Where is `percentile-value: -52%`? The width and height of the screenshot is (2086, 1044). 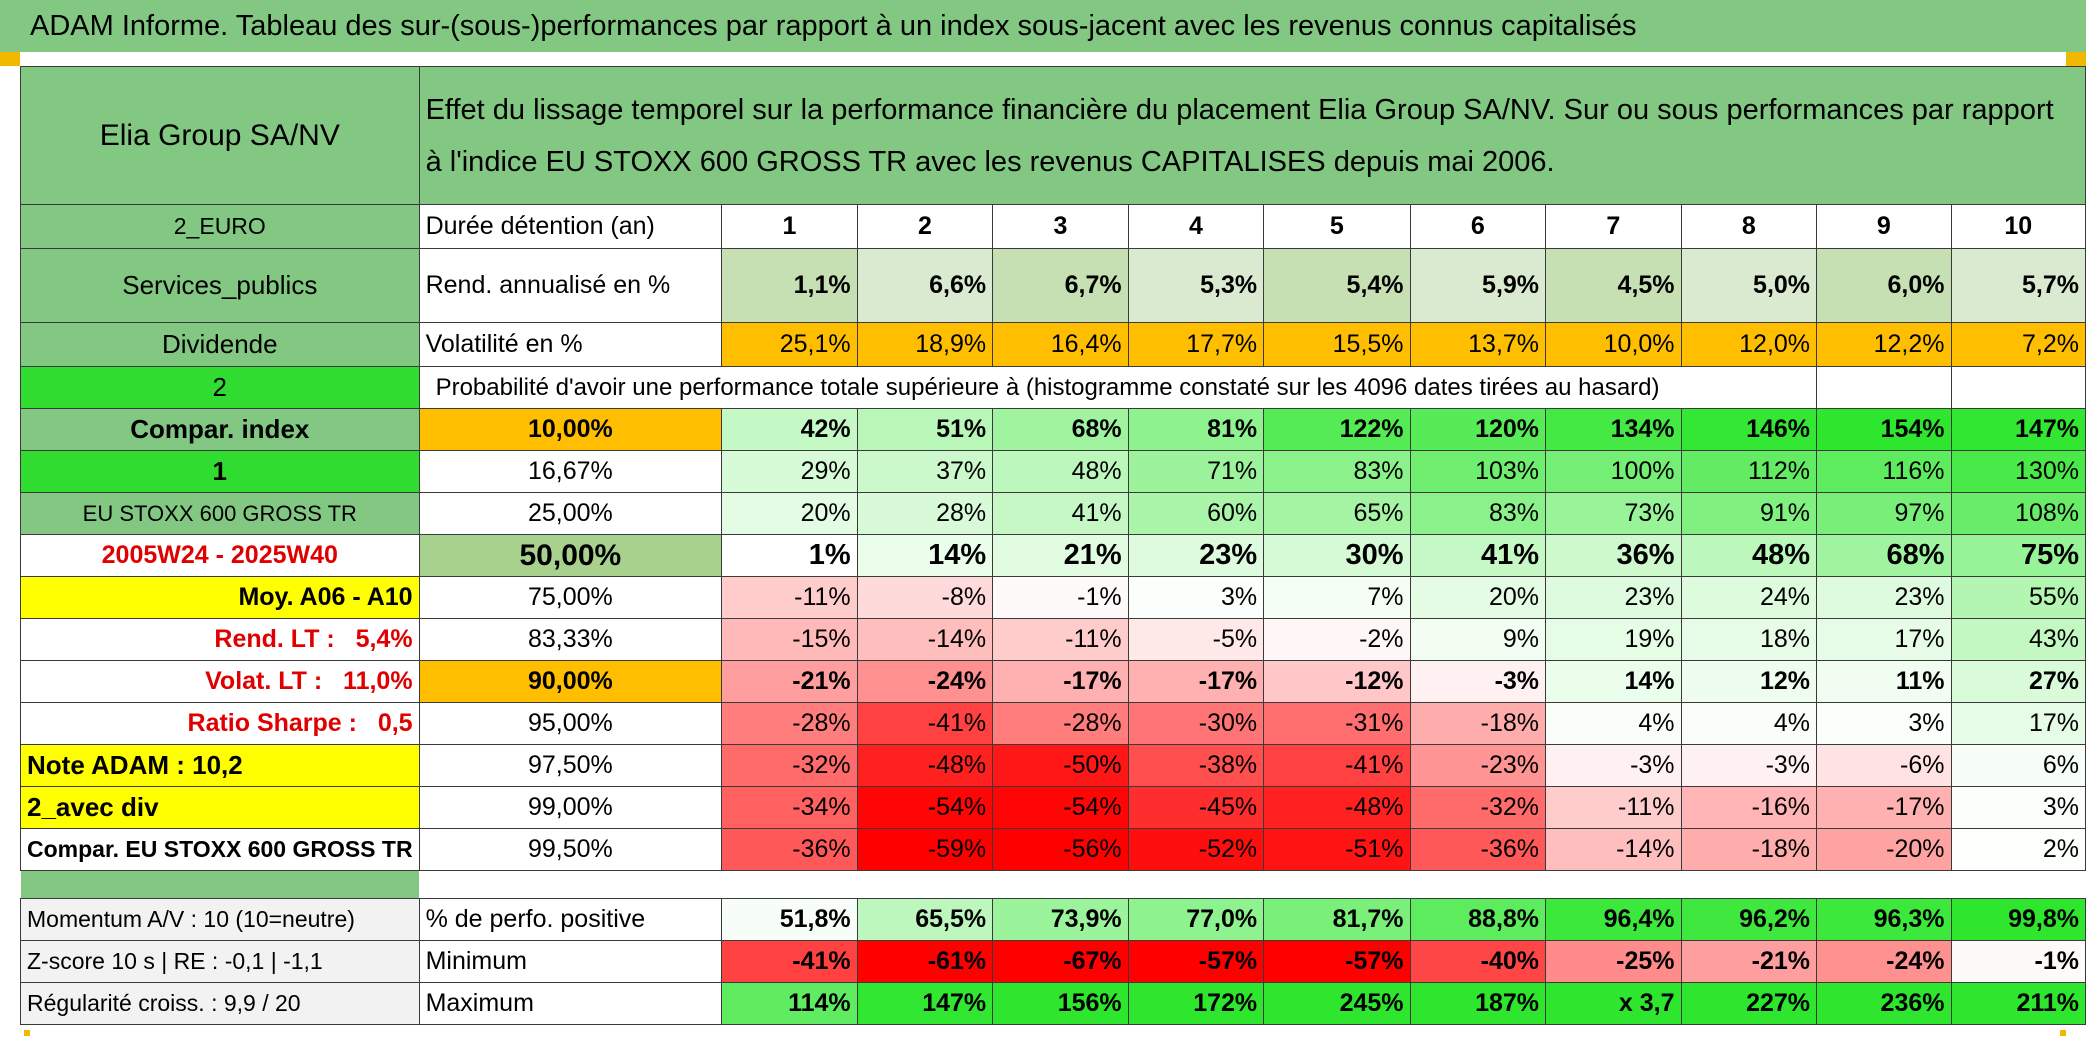 percentile-value: -52% is located at coordinates (1196, 849).